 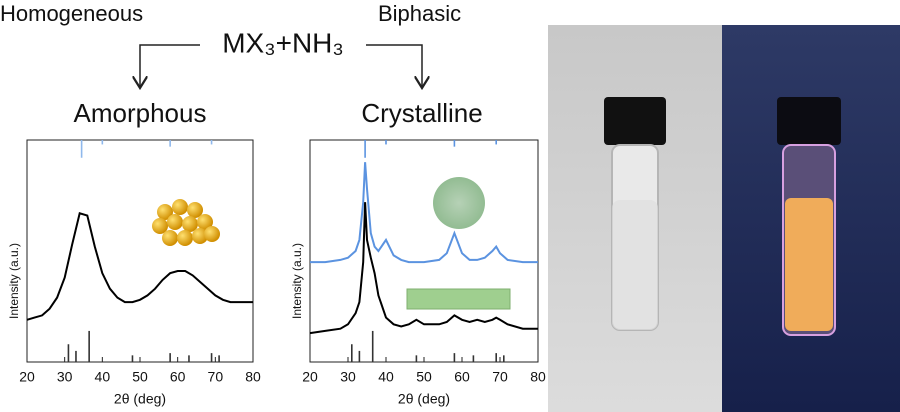 I want to click on homogeneous-label: Homogeneous, so click(x=71, y=13).